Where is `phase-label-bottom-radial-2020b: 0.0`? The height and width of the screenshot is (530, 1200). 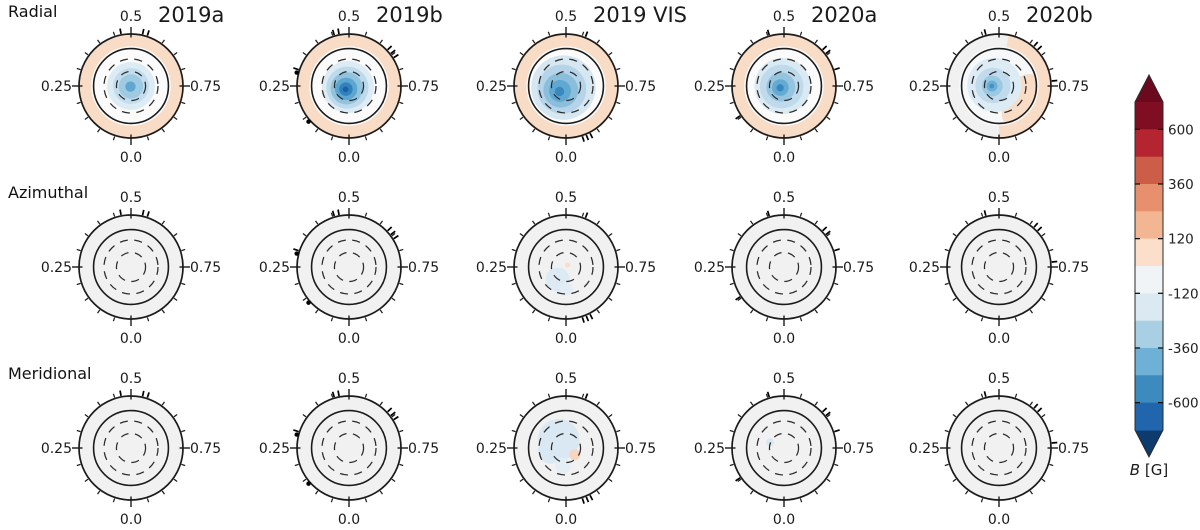
phase-label-bottom-radial-2020b: 0.0 is located at coordinates (999, 158).